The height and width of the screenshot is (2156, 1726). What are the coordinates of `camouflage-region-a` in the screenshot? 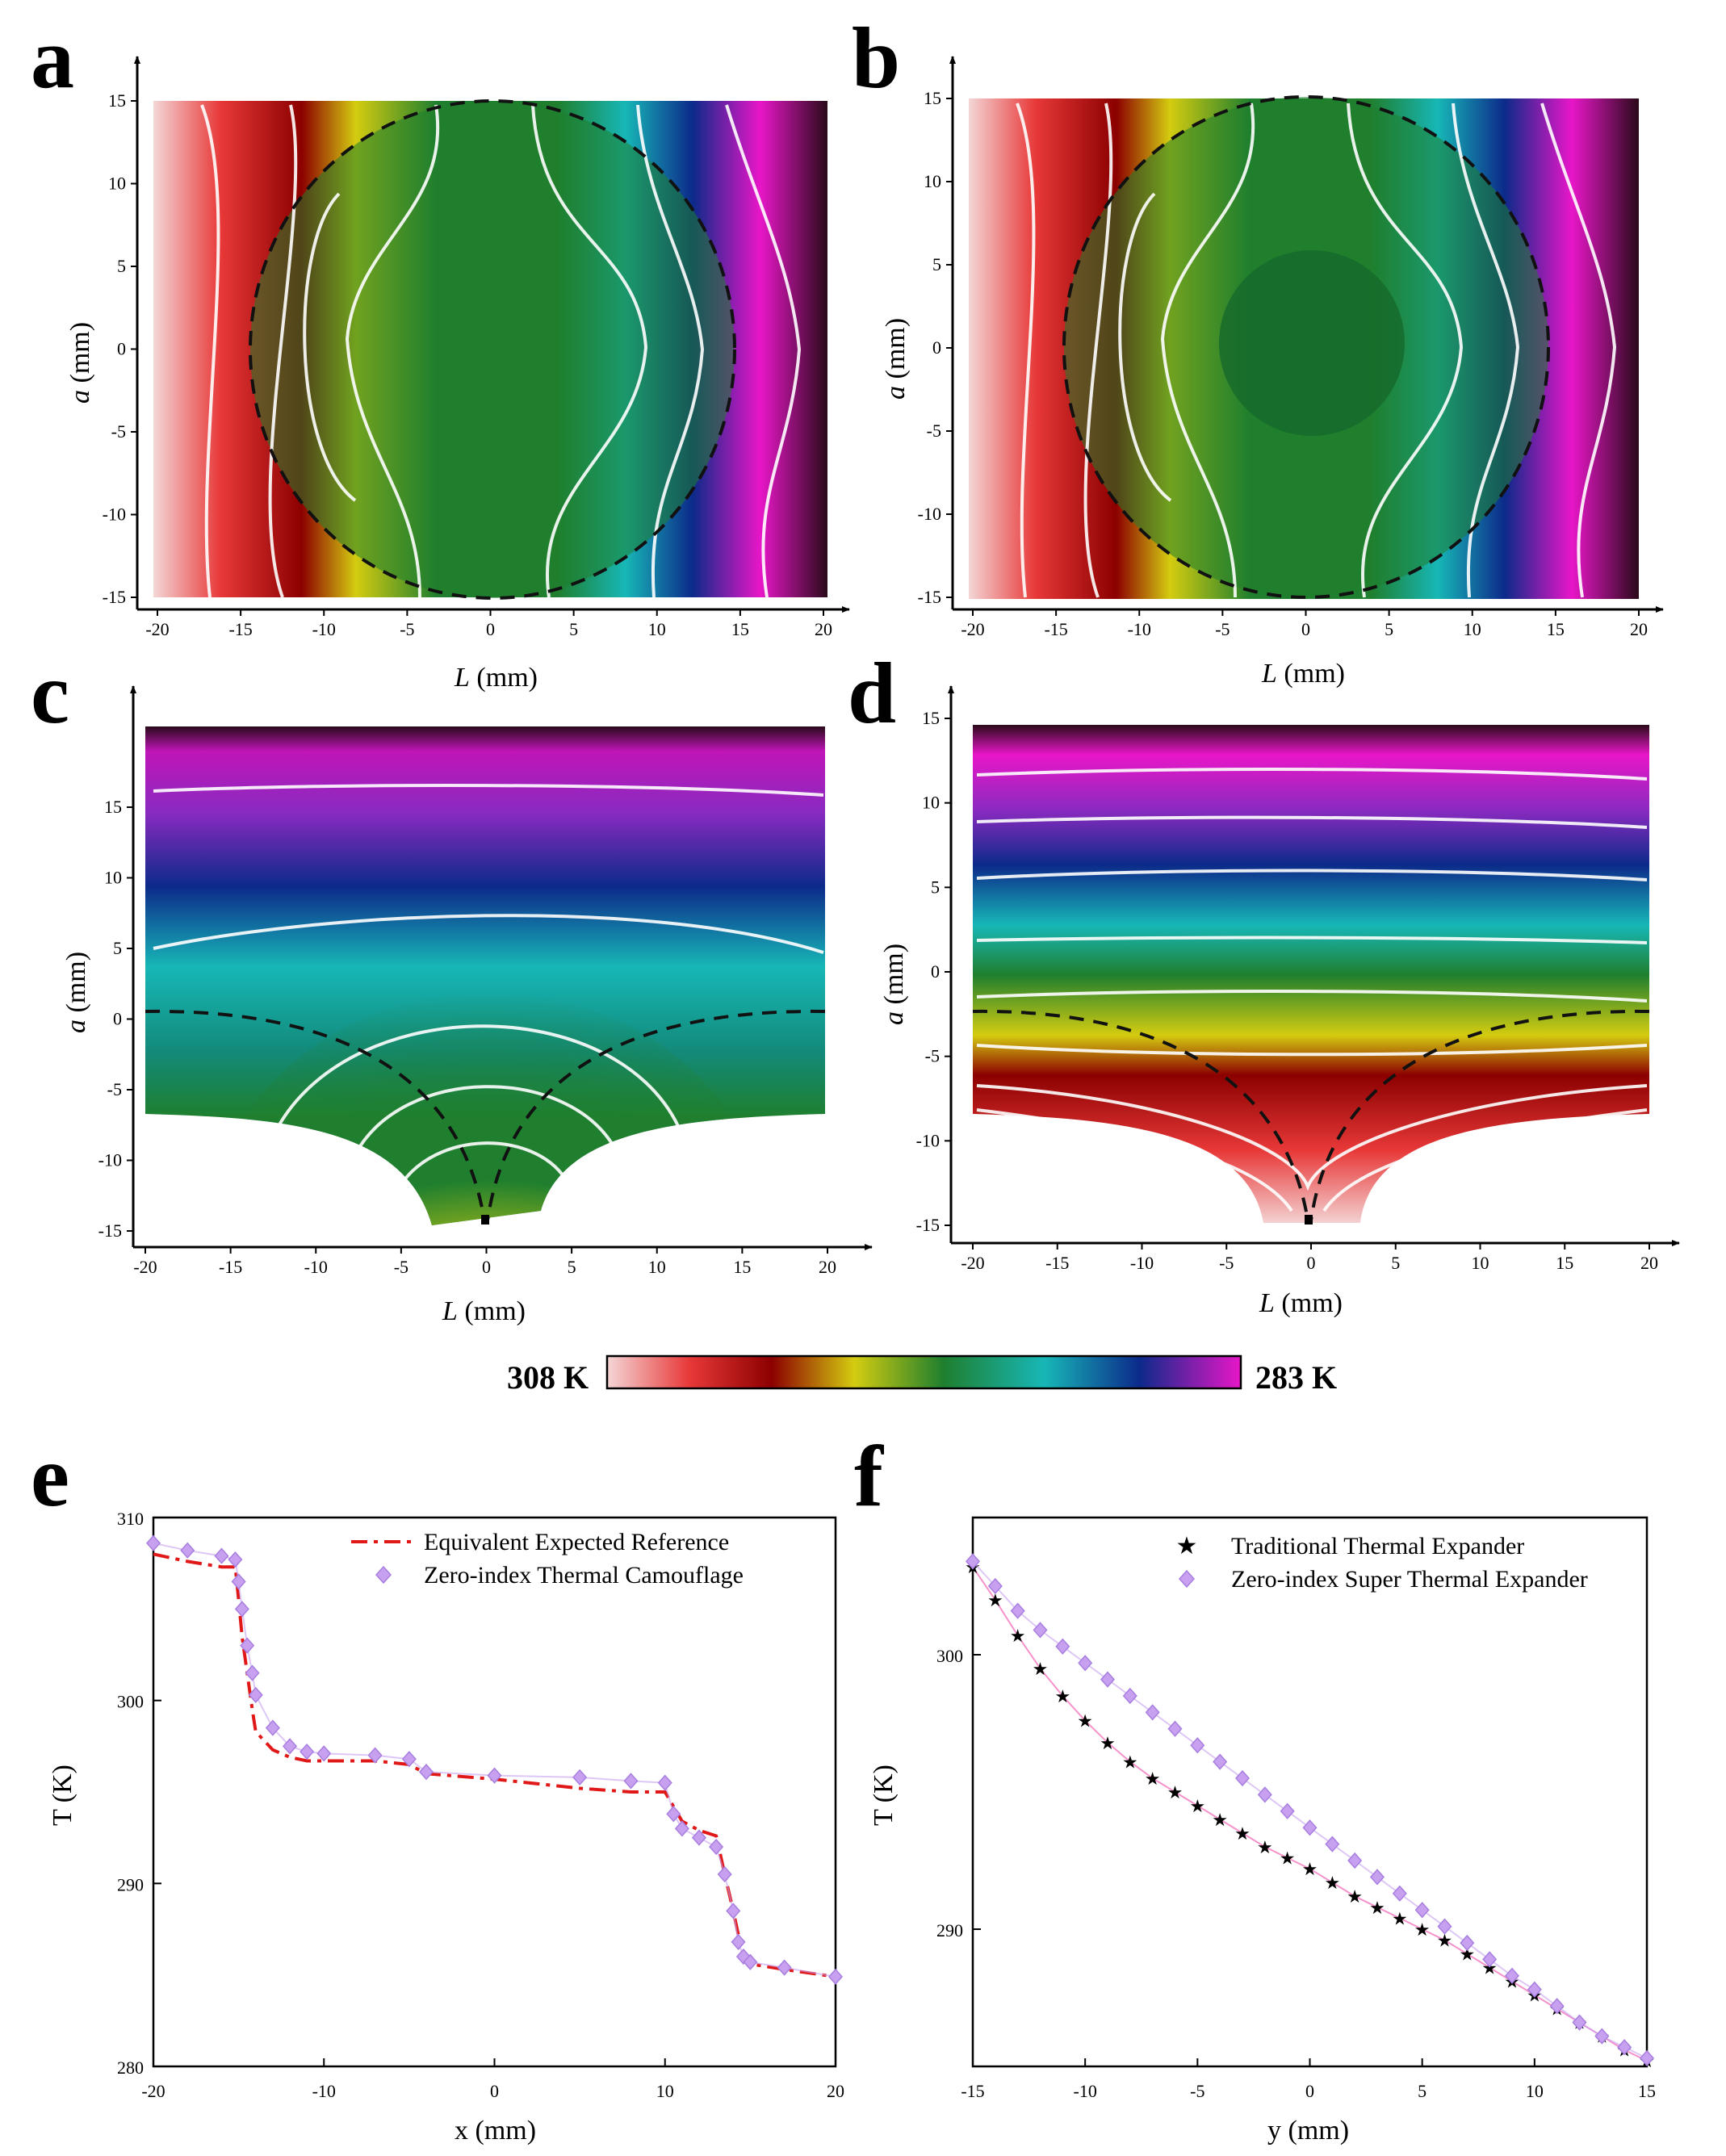 It's located at (493, 349).